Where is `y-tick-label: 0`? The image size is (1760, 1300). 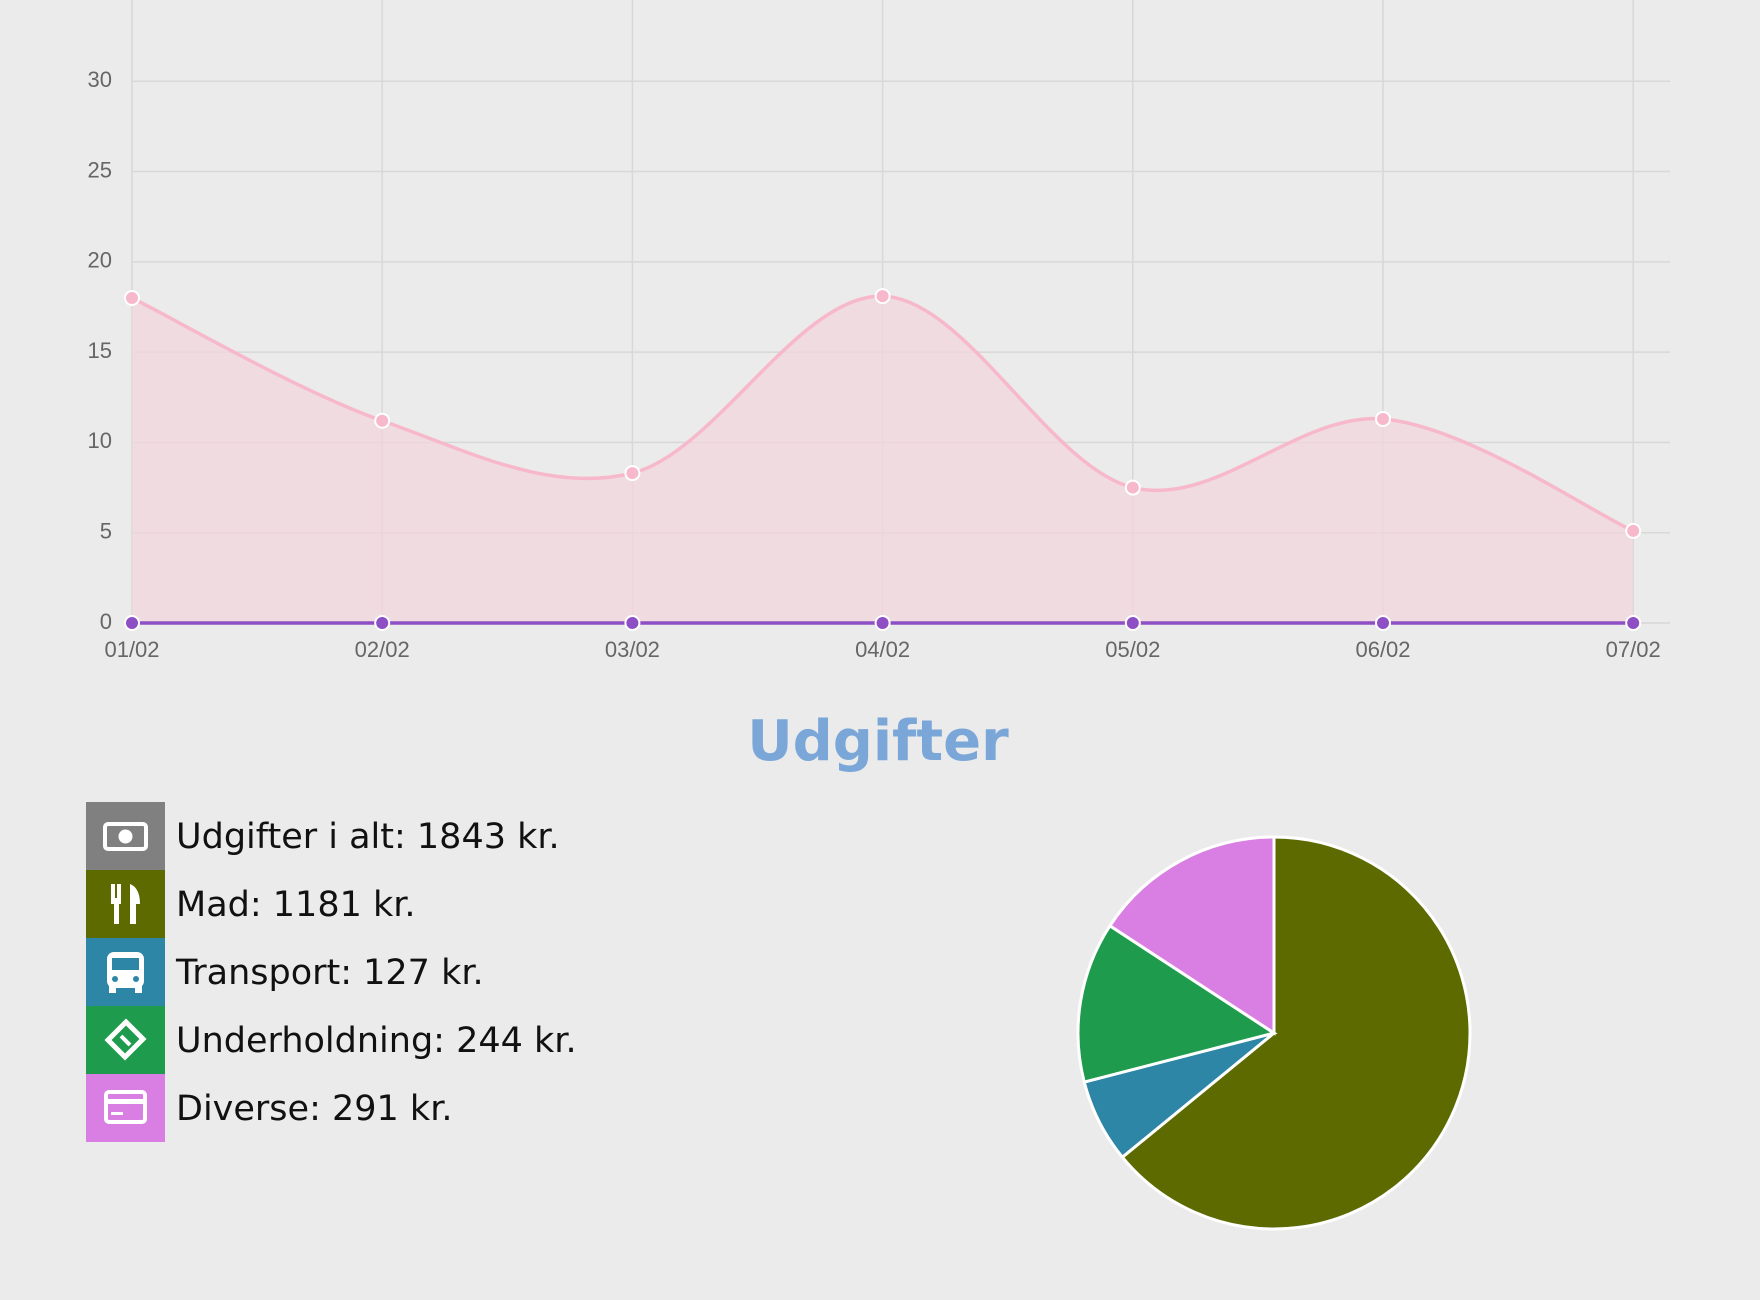 y-tick-label: 0 is located at coordinates (106, 621).